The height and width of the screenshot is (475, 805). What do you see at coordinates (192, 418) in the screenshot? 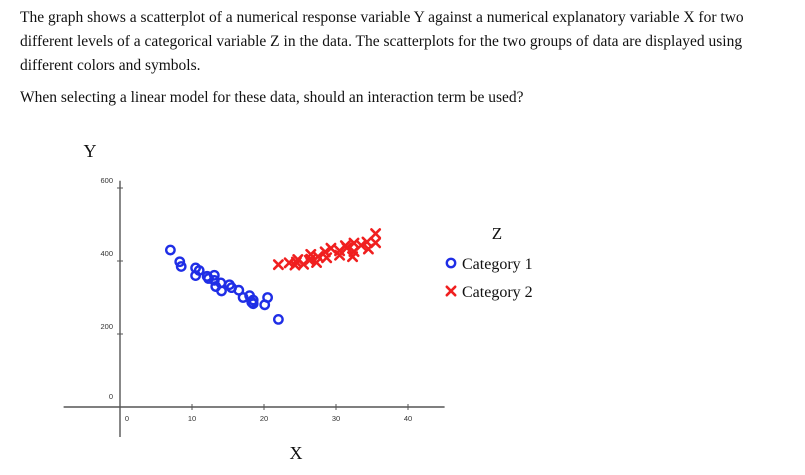
I see `x-tick-label: 10` at bounding box center [192, 418].